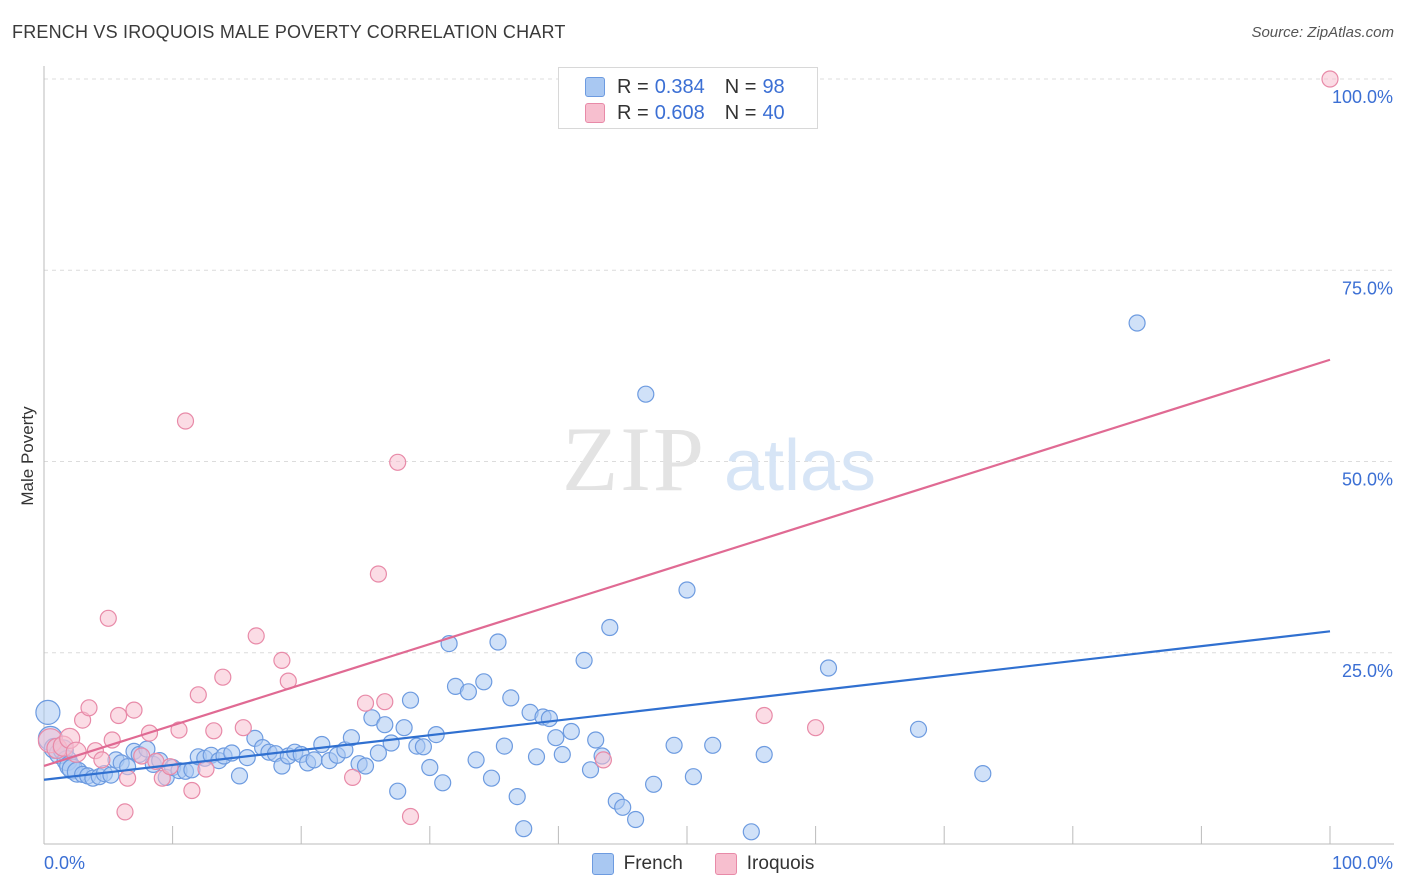 The height and width of the screenshot is (892, 1406). Describe the element at coordinates (1322, 32) in the screenshot. I see `source-label: Source: ZipAtlas.com` at that location.